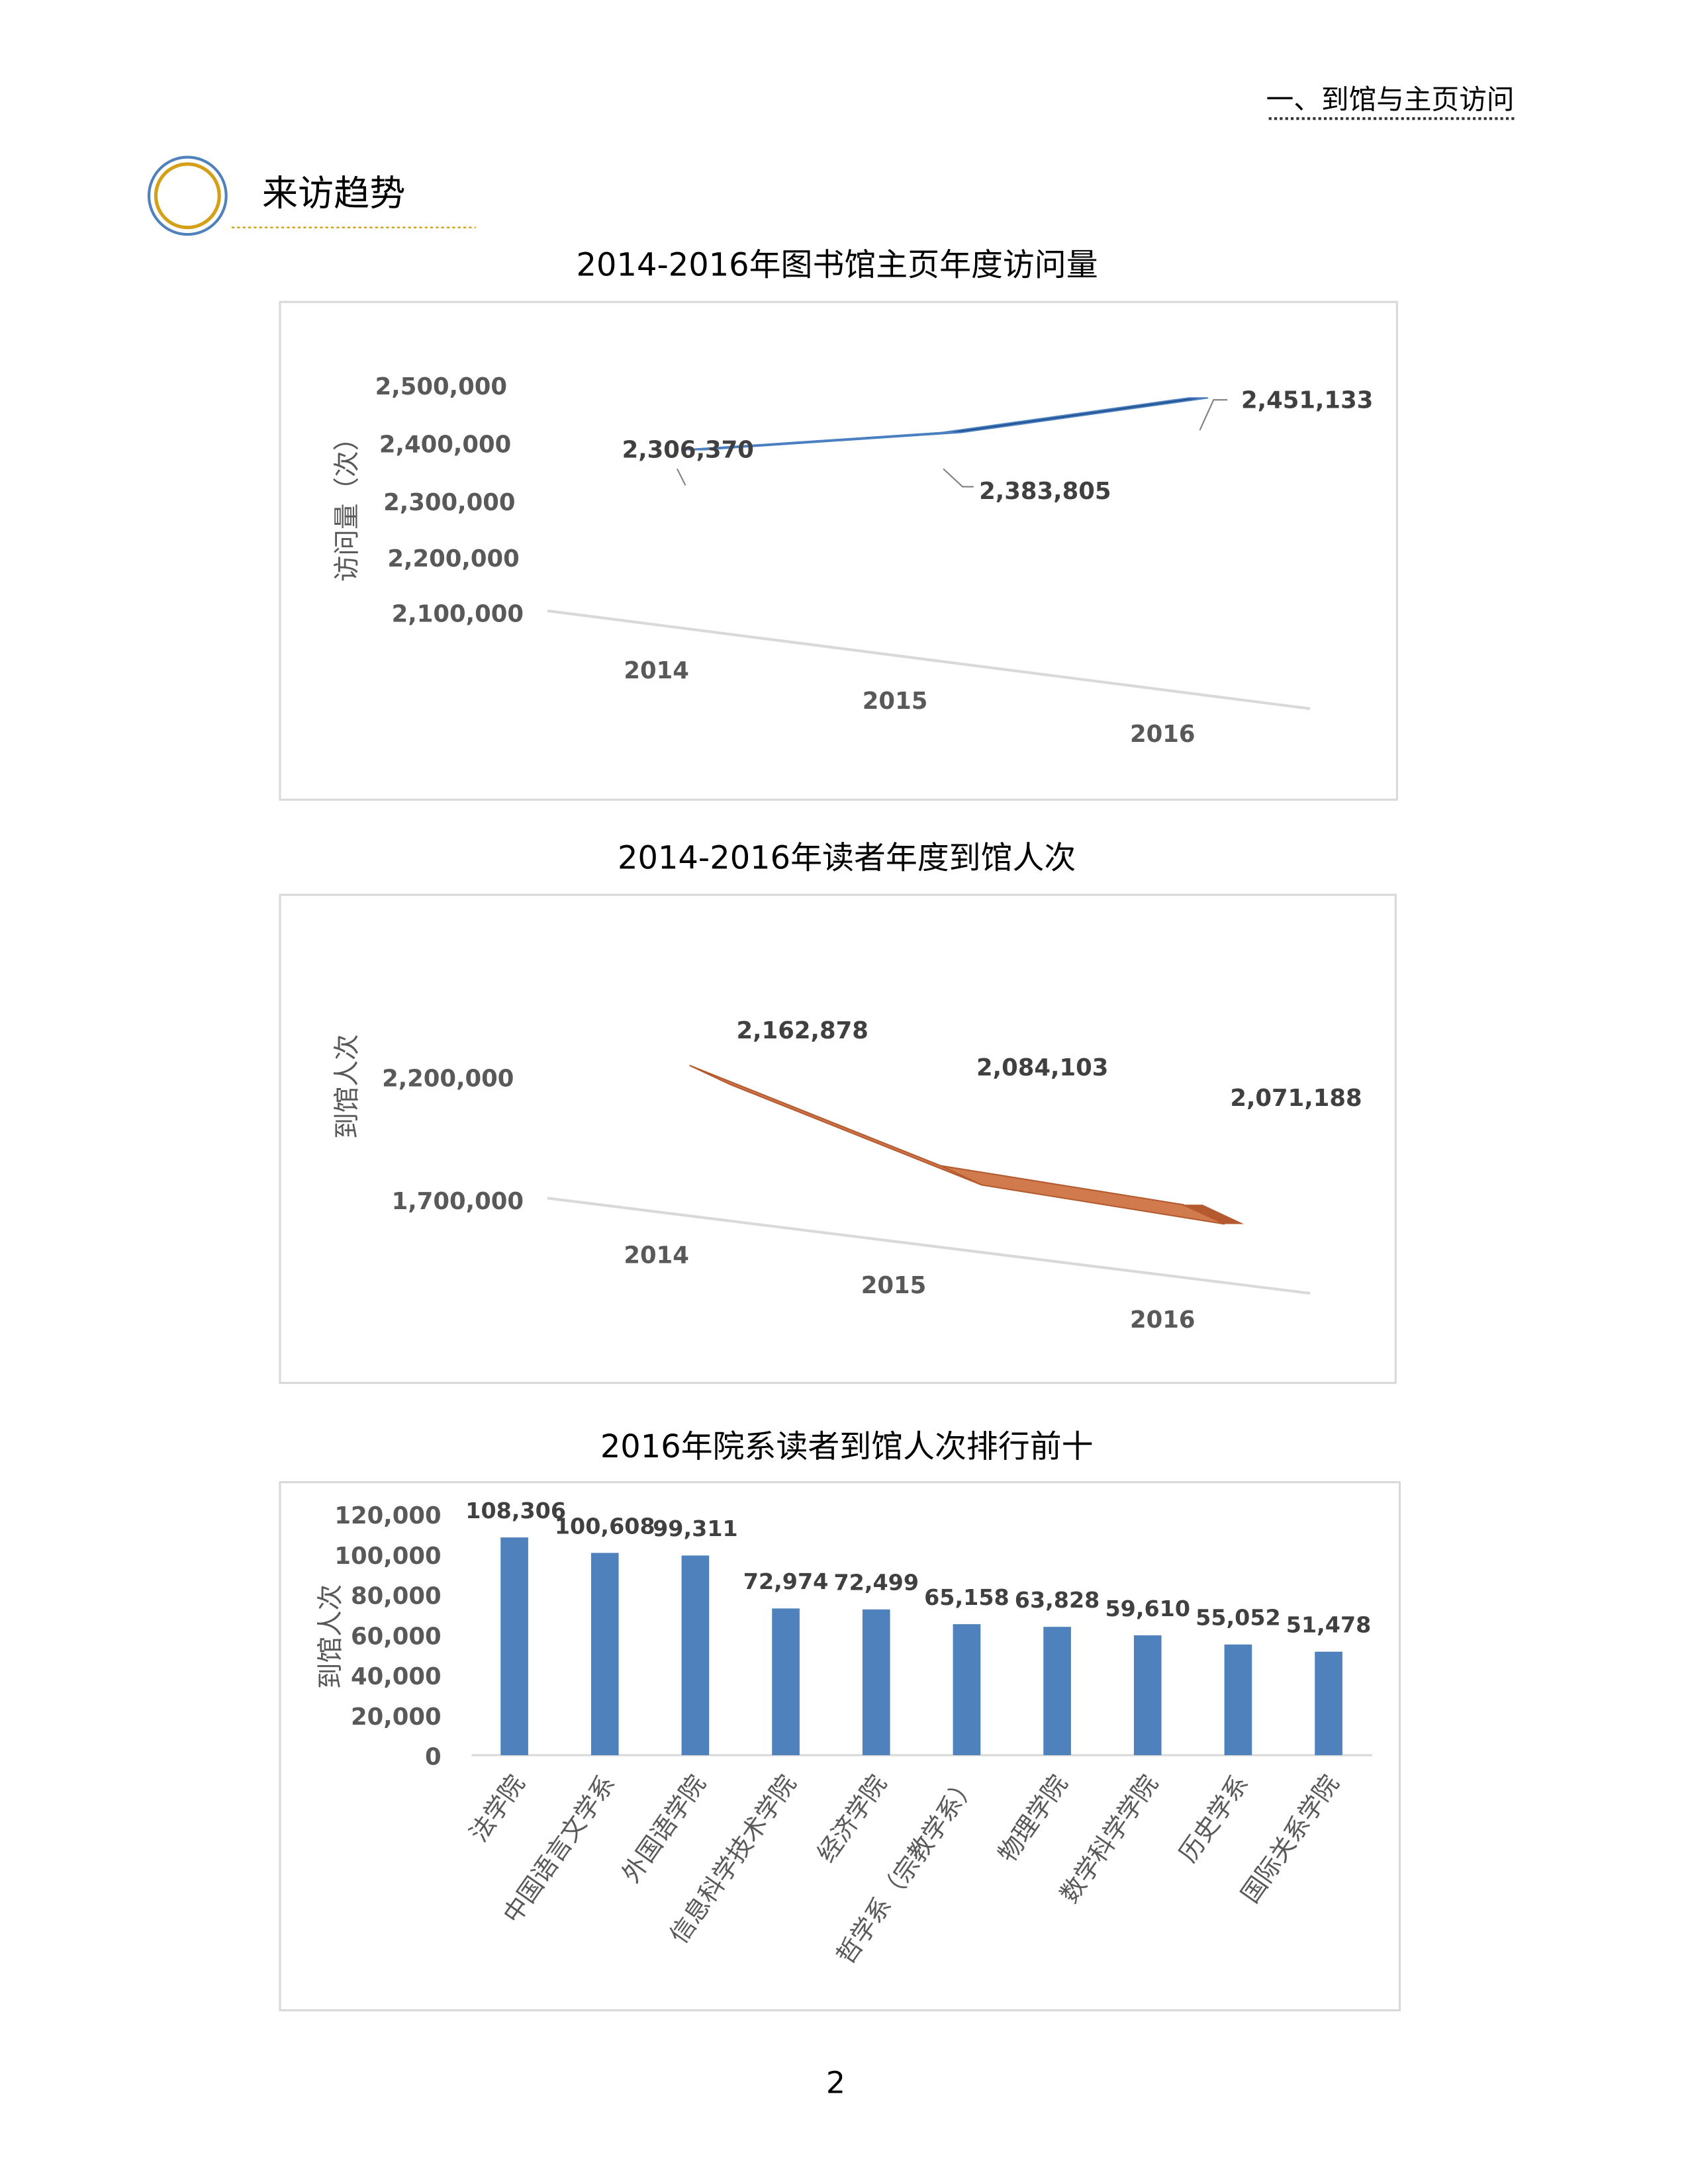  I want to click on chart2-frame, so click(838, 1139).